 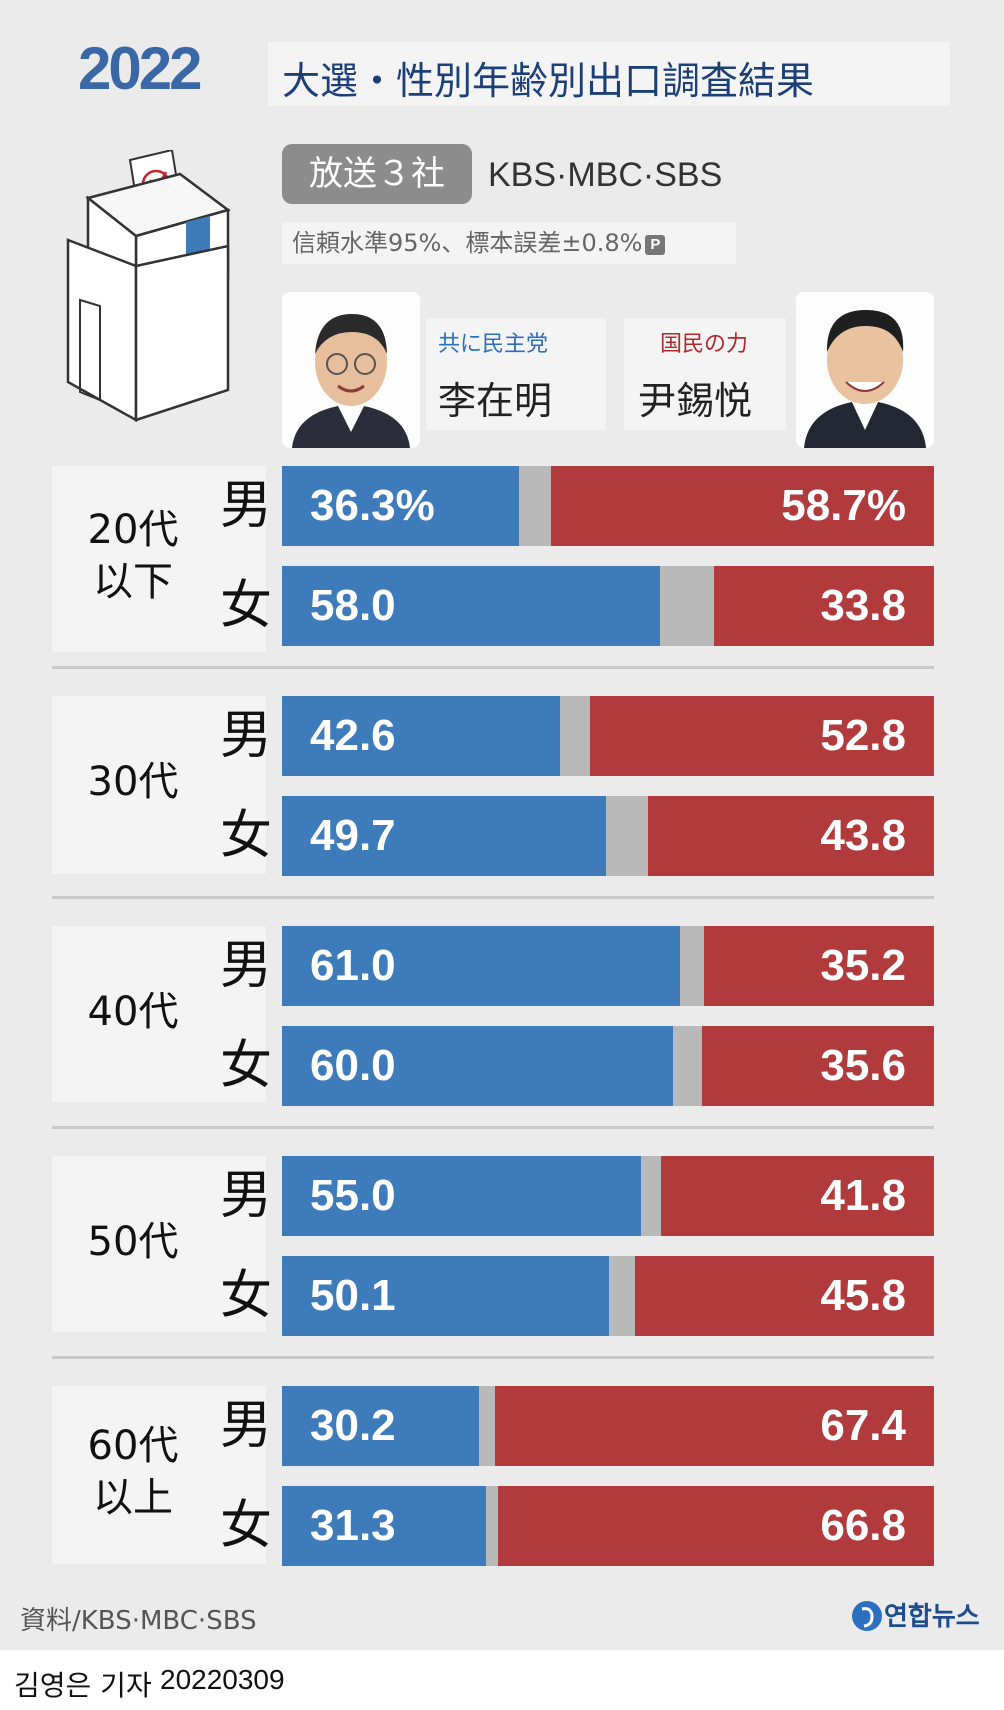 What do you see at coordinates (353, 1295) in the screenshot?
I see `value-label-left: 50.1` at bounding box center [353, 1295].